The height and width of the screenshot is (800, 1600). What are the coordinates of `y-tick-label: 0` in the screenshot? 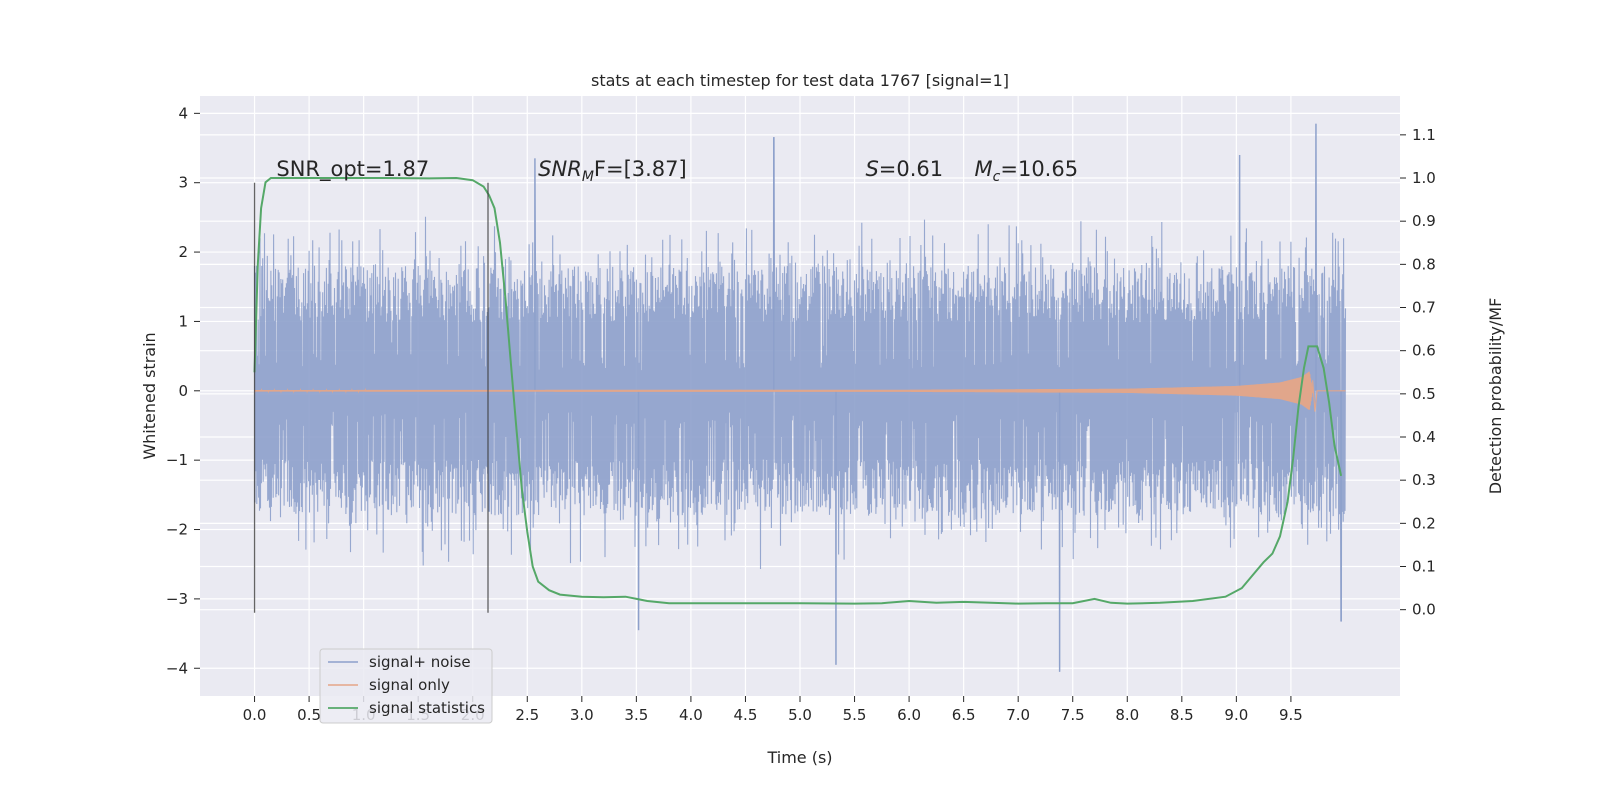 It's located at (183, 391).